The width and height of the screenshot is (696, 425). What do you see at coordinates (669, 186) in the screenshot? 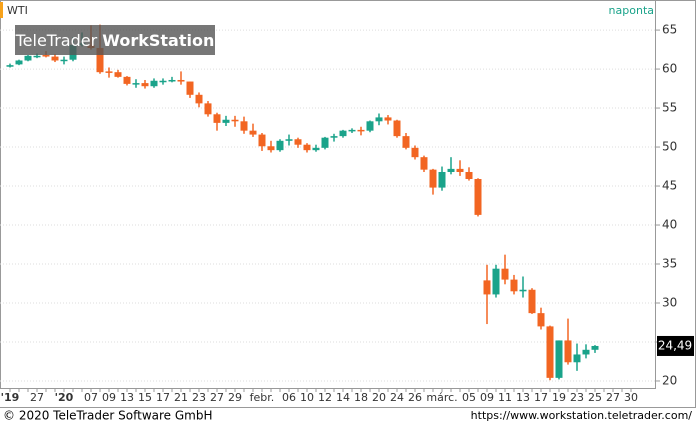
I see `y-tick-label: 45` at bounding box center [669, 186].